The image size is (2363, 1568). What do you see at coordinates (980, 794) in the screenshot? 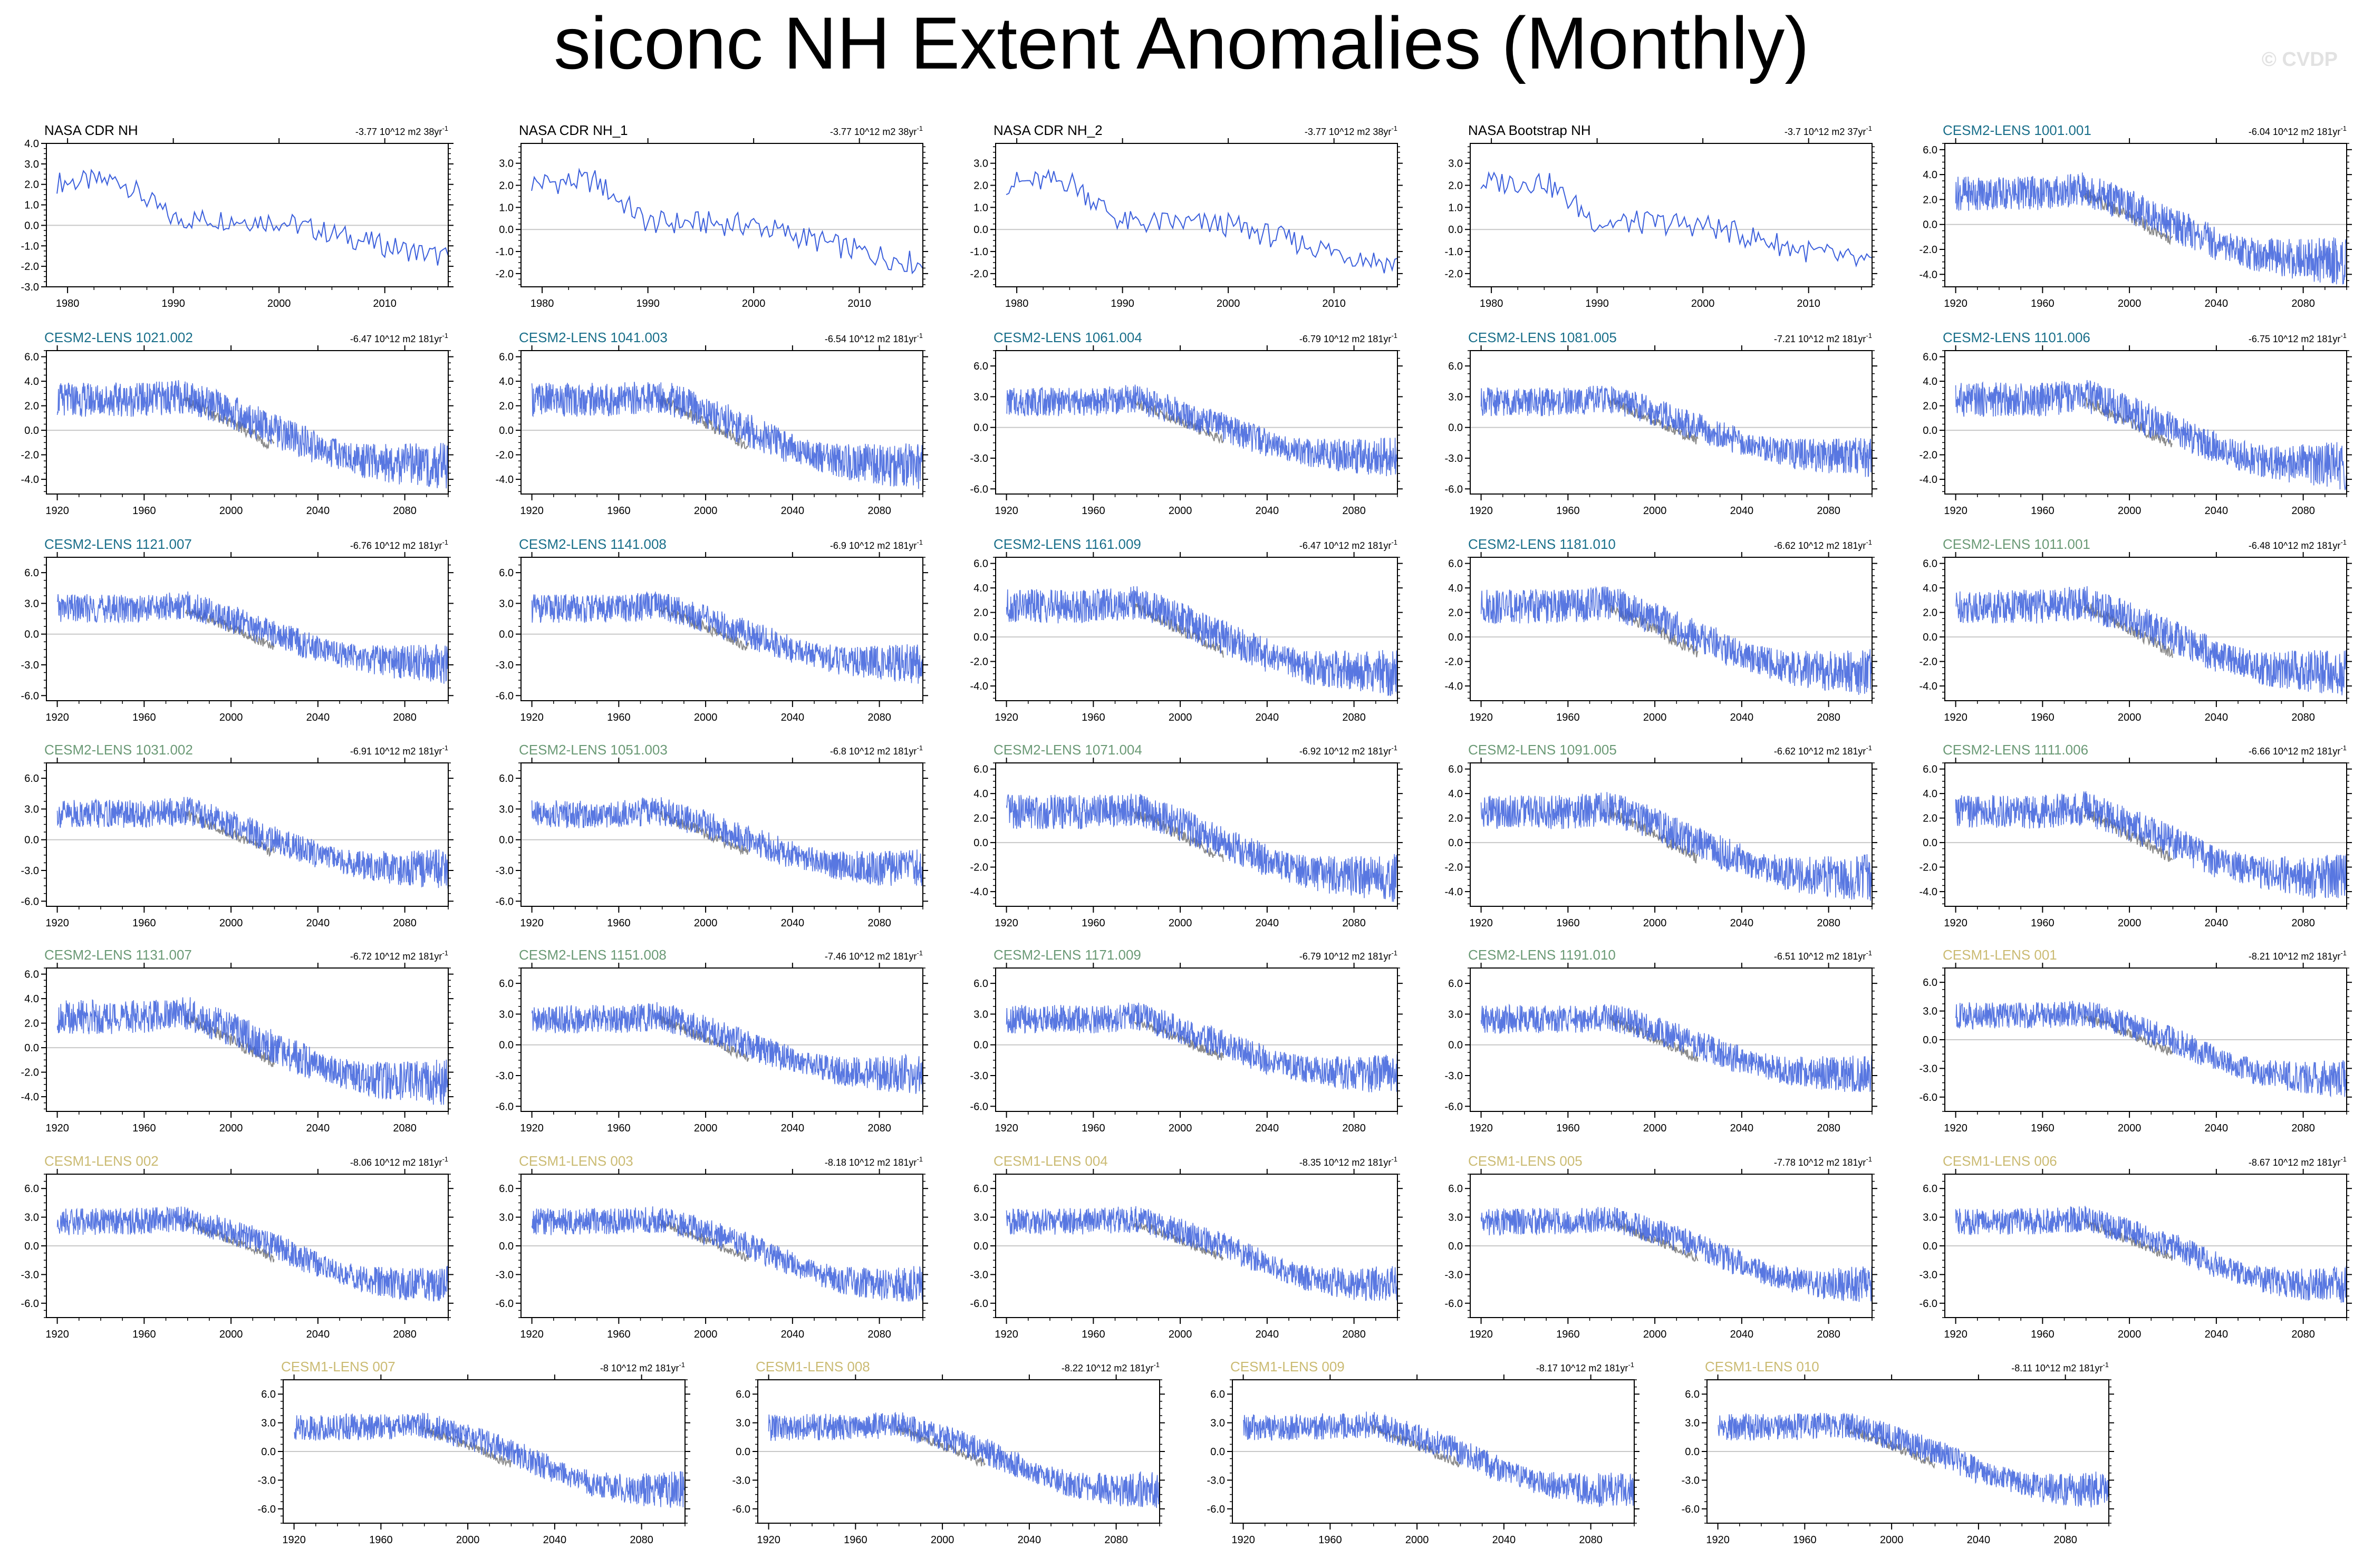
I see `y-tick-label: 4.0` at bounding box center [980, 794].